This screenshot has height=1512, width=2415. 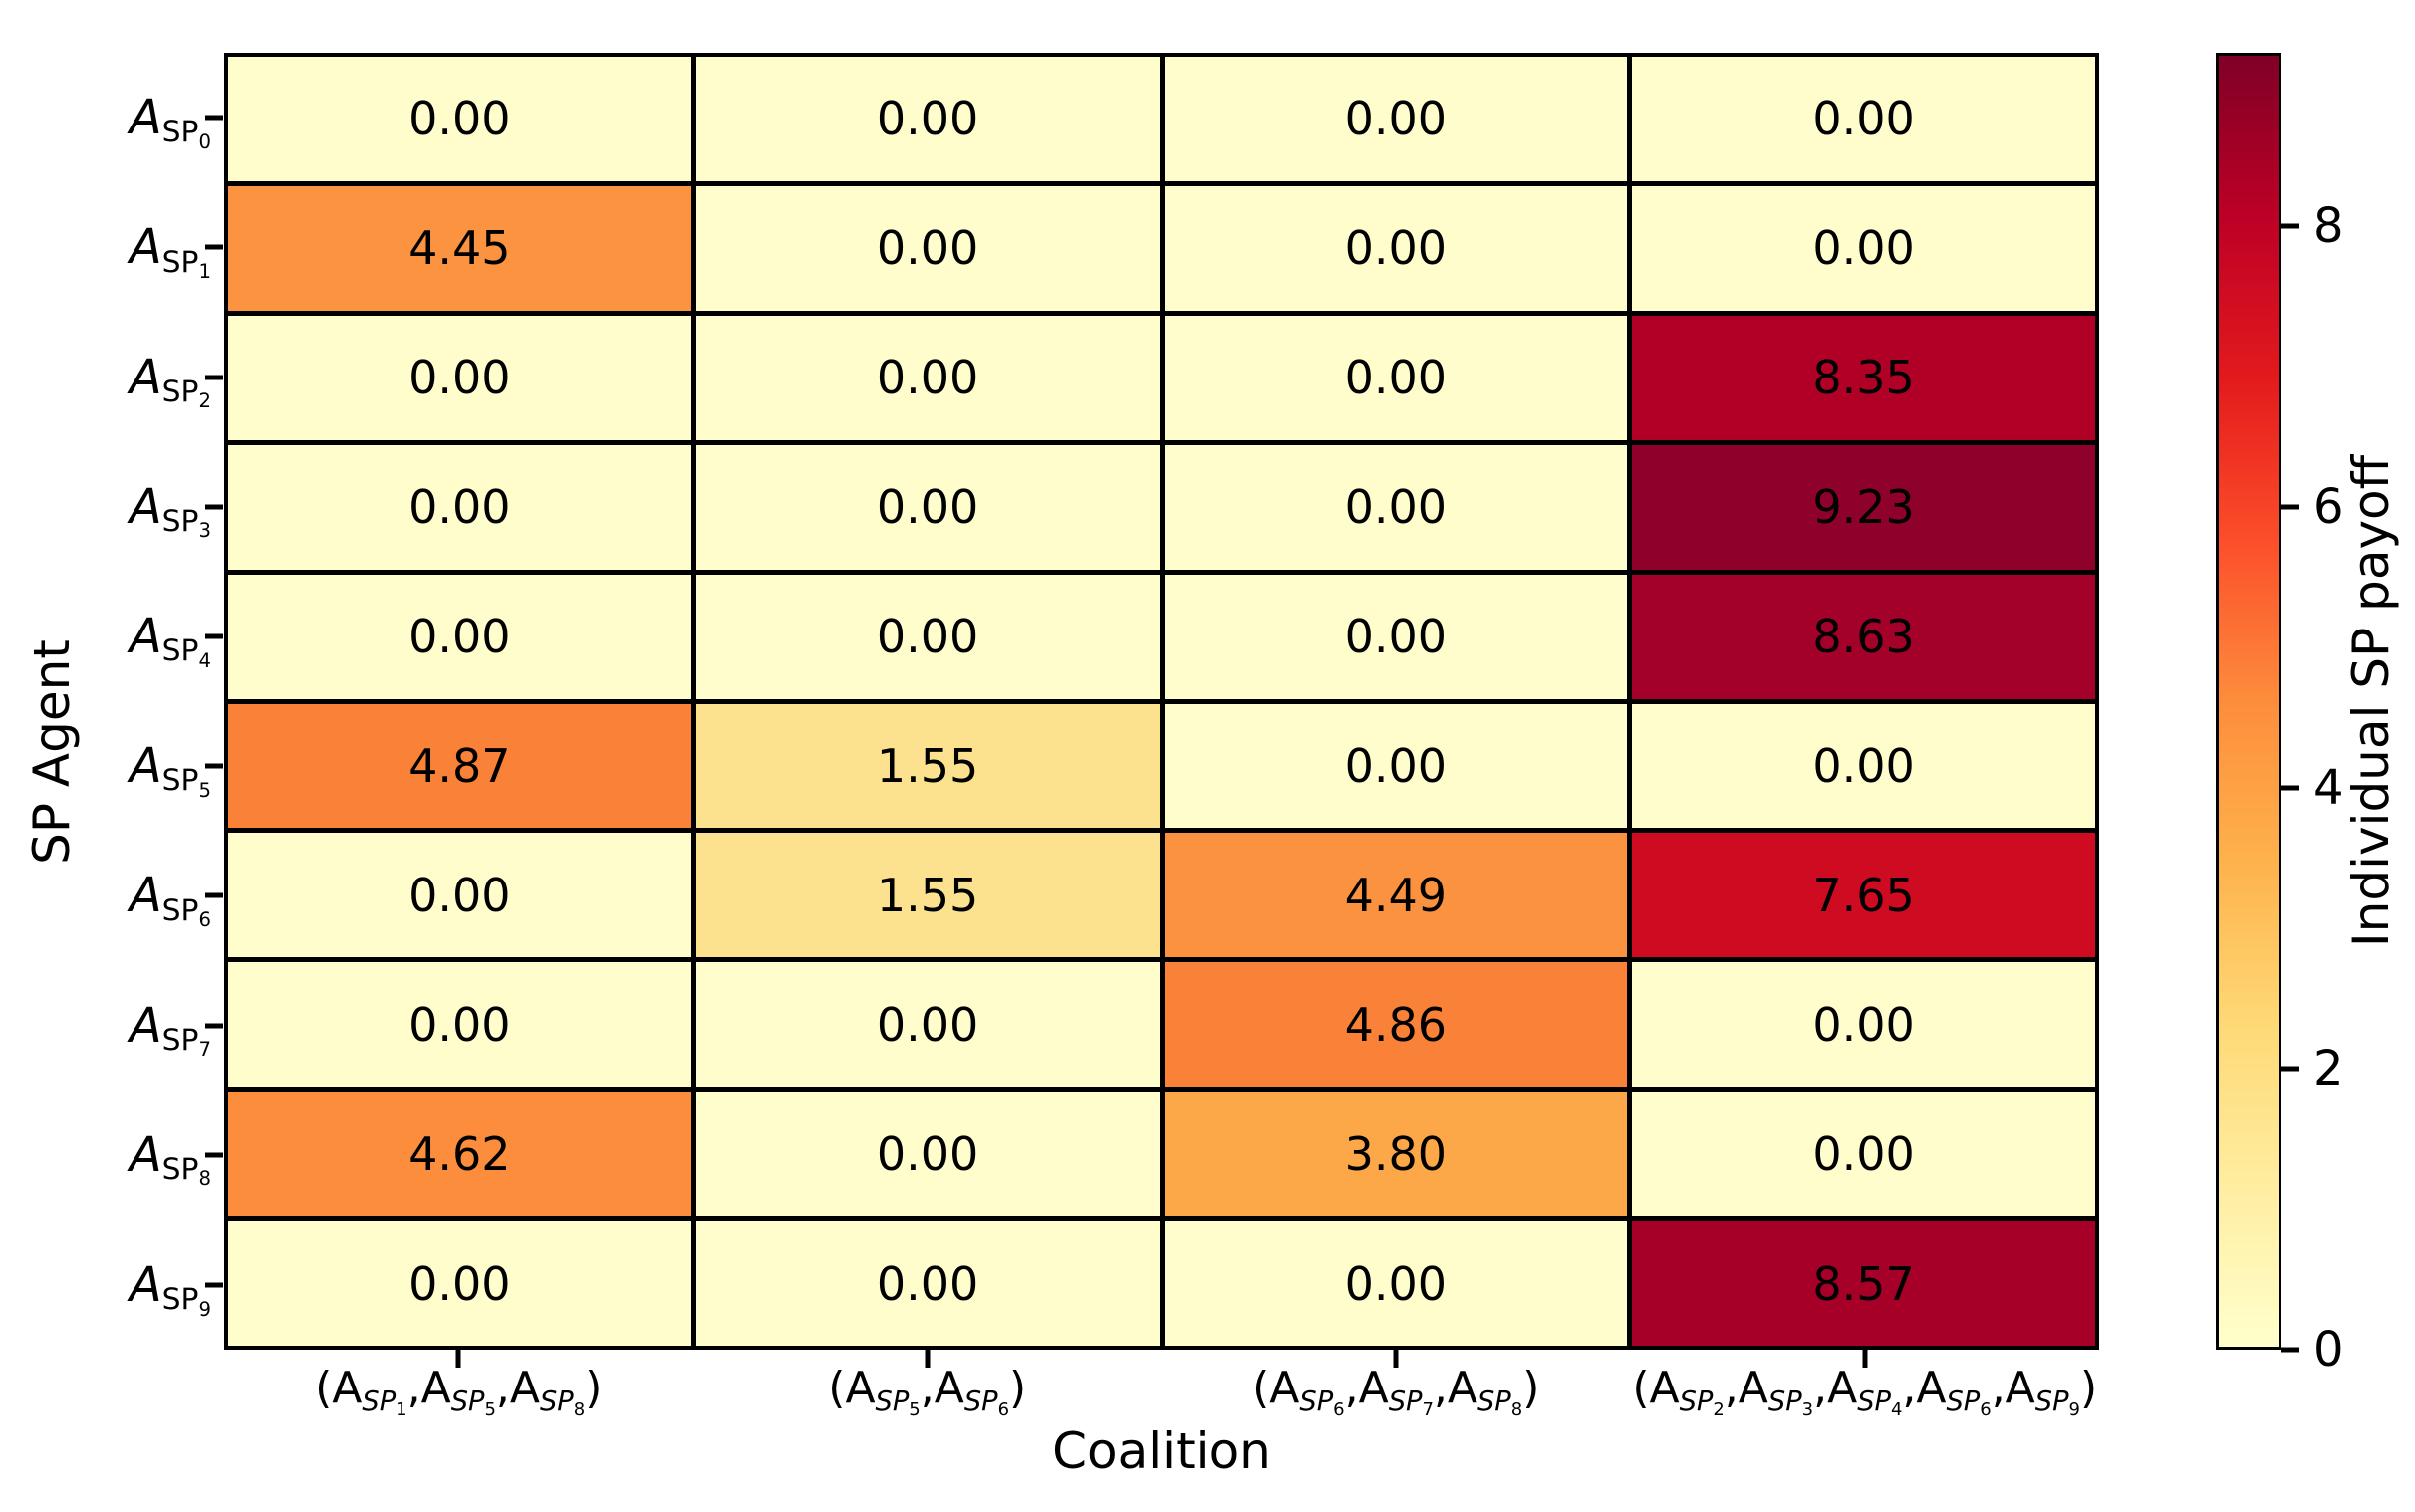 I want to click on y-tick-label: ASP9, so click(x=170, y=1288).